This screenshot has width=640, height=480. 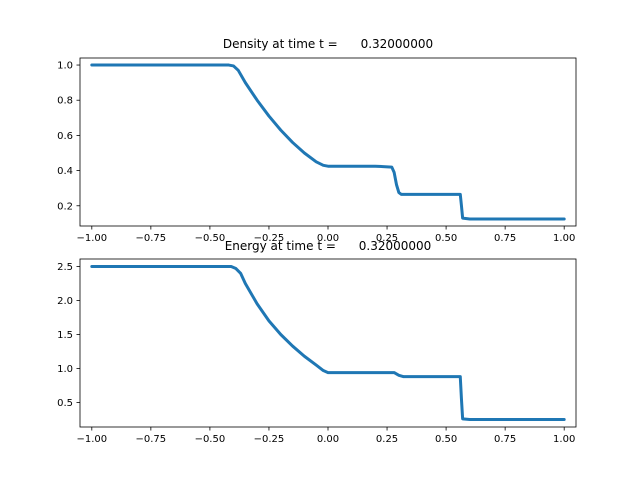 What do you see at coordinates (387, 238) in the screenshot?
I see `density-x-tick-label: 0.25` at bounding box center [387, 238].